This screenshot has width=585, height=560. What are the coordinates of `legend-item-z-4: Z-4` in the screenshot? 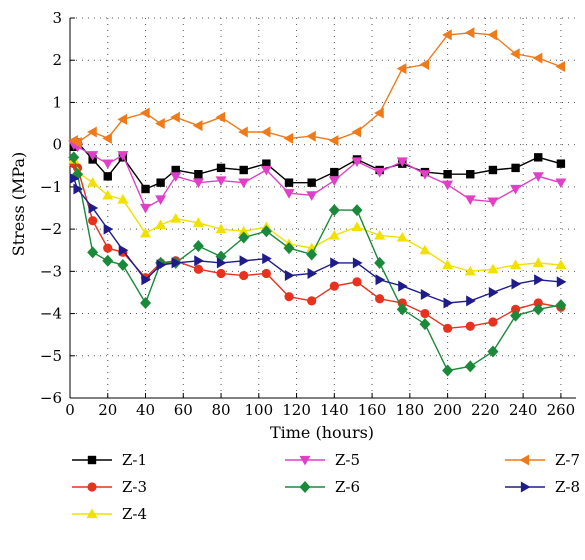 It's located at (109, 514).